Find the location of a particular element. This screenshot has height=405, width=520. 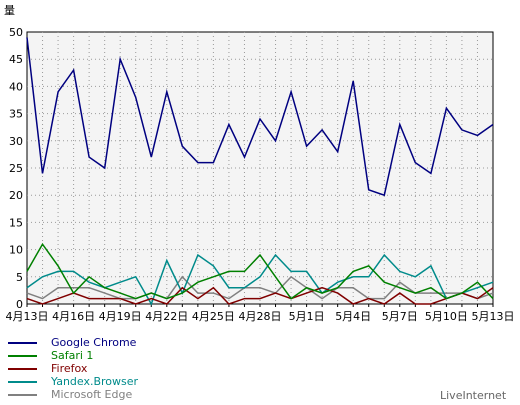

y-tick-label: 50 is located at coordinates (16, 32).